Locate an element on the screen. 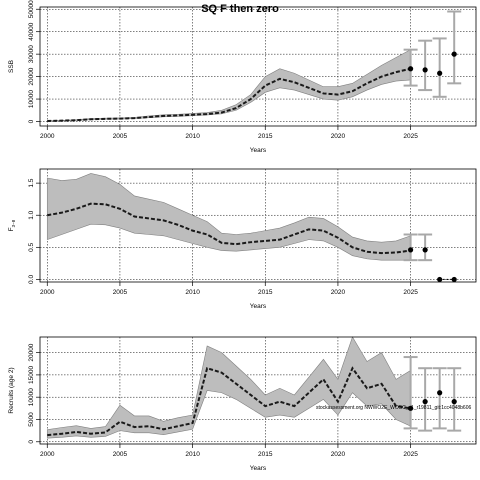  y-axis-label: F3−8 is located at coordinates (12, 225).